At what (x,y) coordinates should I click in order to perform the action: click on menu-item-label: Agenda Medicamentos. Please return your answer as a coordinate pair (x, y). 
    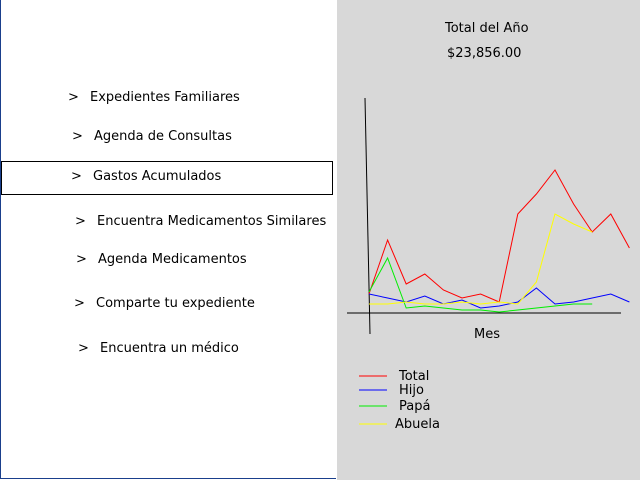
    Looking at the image, I should click on (172, 259).